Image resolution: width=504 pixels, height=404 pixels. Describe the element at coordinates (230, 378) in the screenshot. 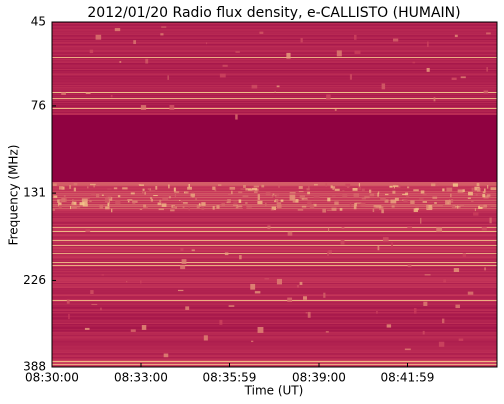

I see `x-tick-label: 08:35:59` at that location.